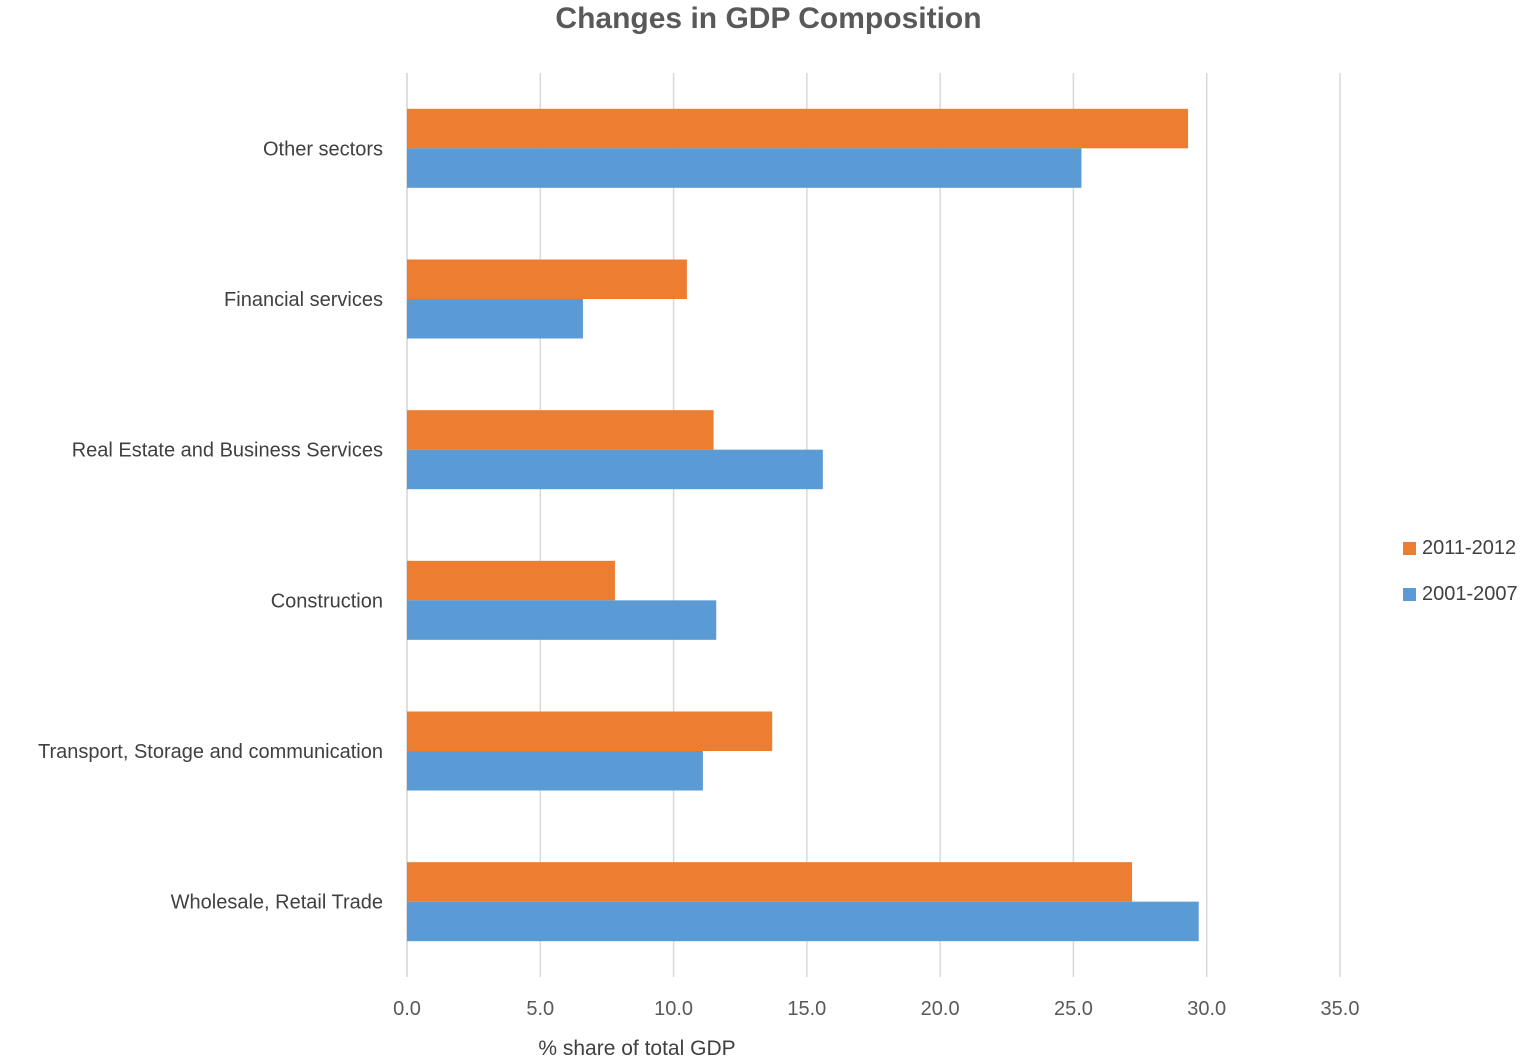  Describe the element at coordinates (768, 18) in the screenshot. I see `chart-title: Changes in GDP Composition` at that location.